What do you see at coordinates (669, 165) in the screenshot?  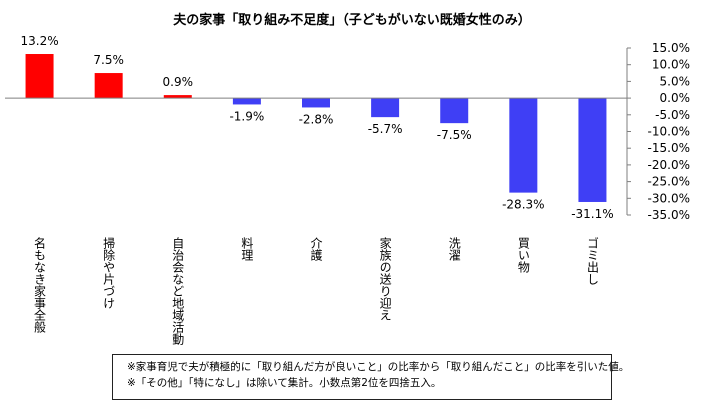 I see `y-tick-label-8: -20.0%` at bounding box center [669, 165].